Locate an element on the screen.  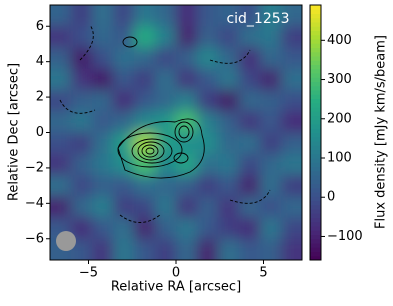
y-tick-label: 6 is located at coordinates (40, 26).